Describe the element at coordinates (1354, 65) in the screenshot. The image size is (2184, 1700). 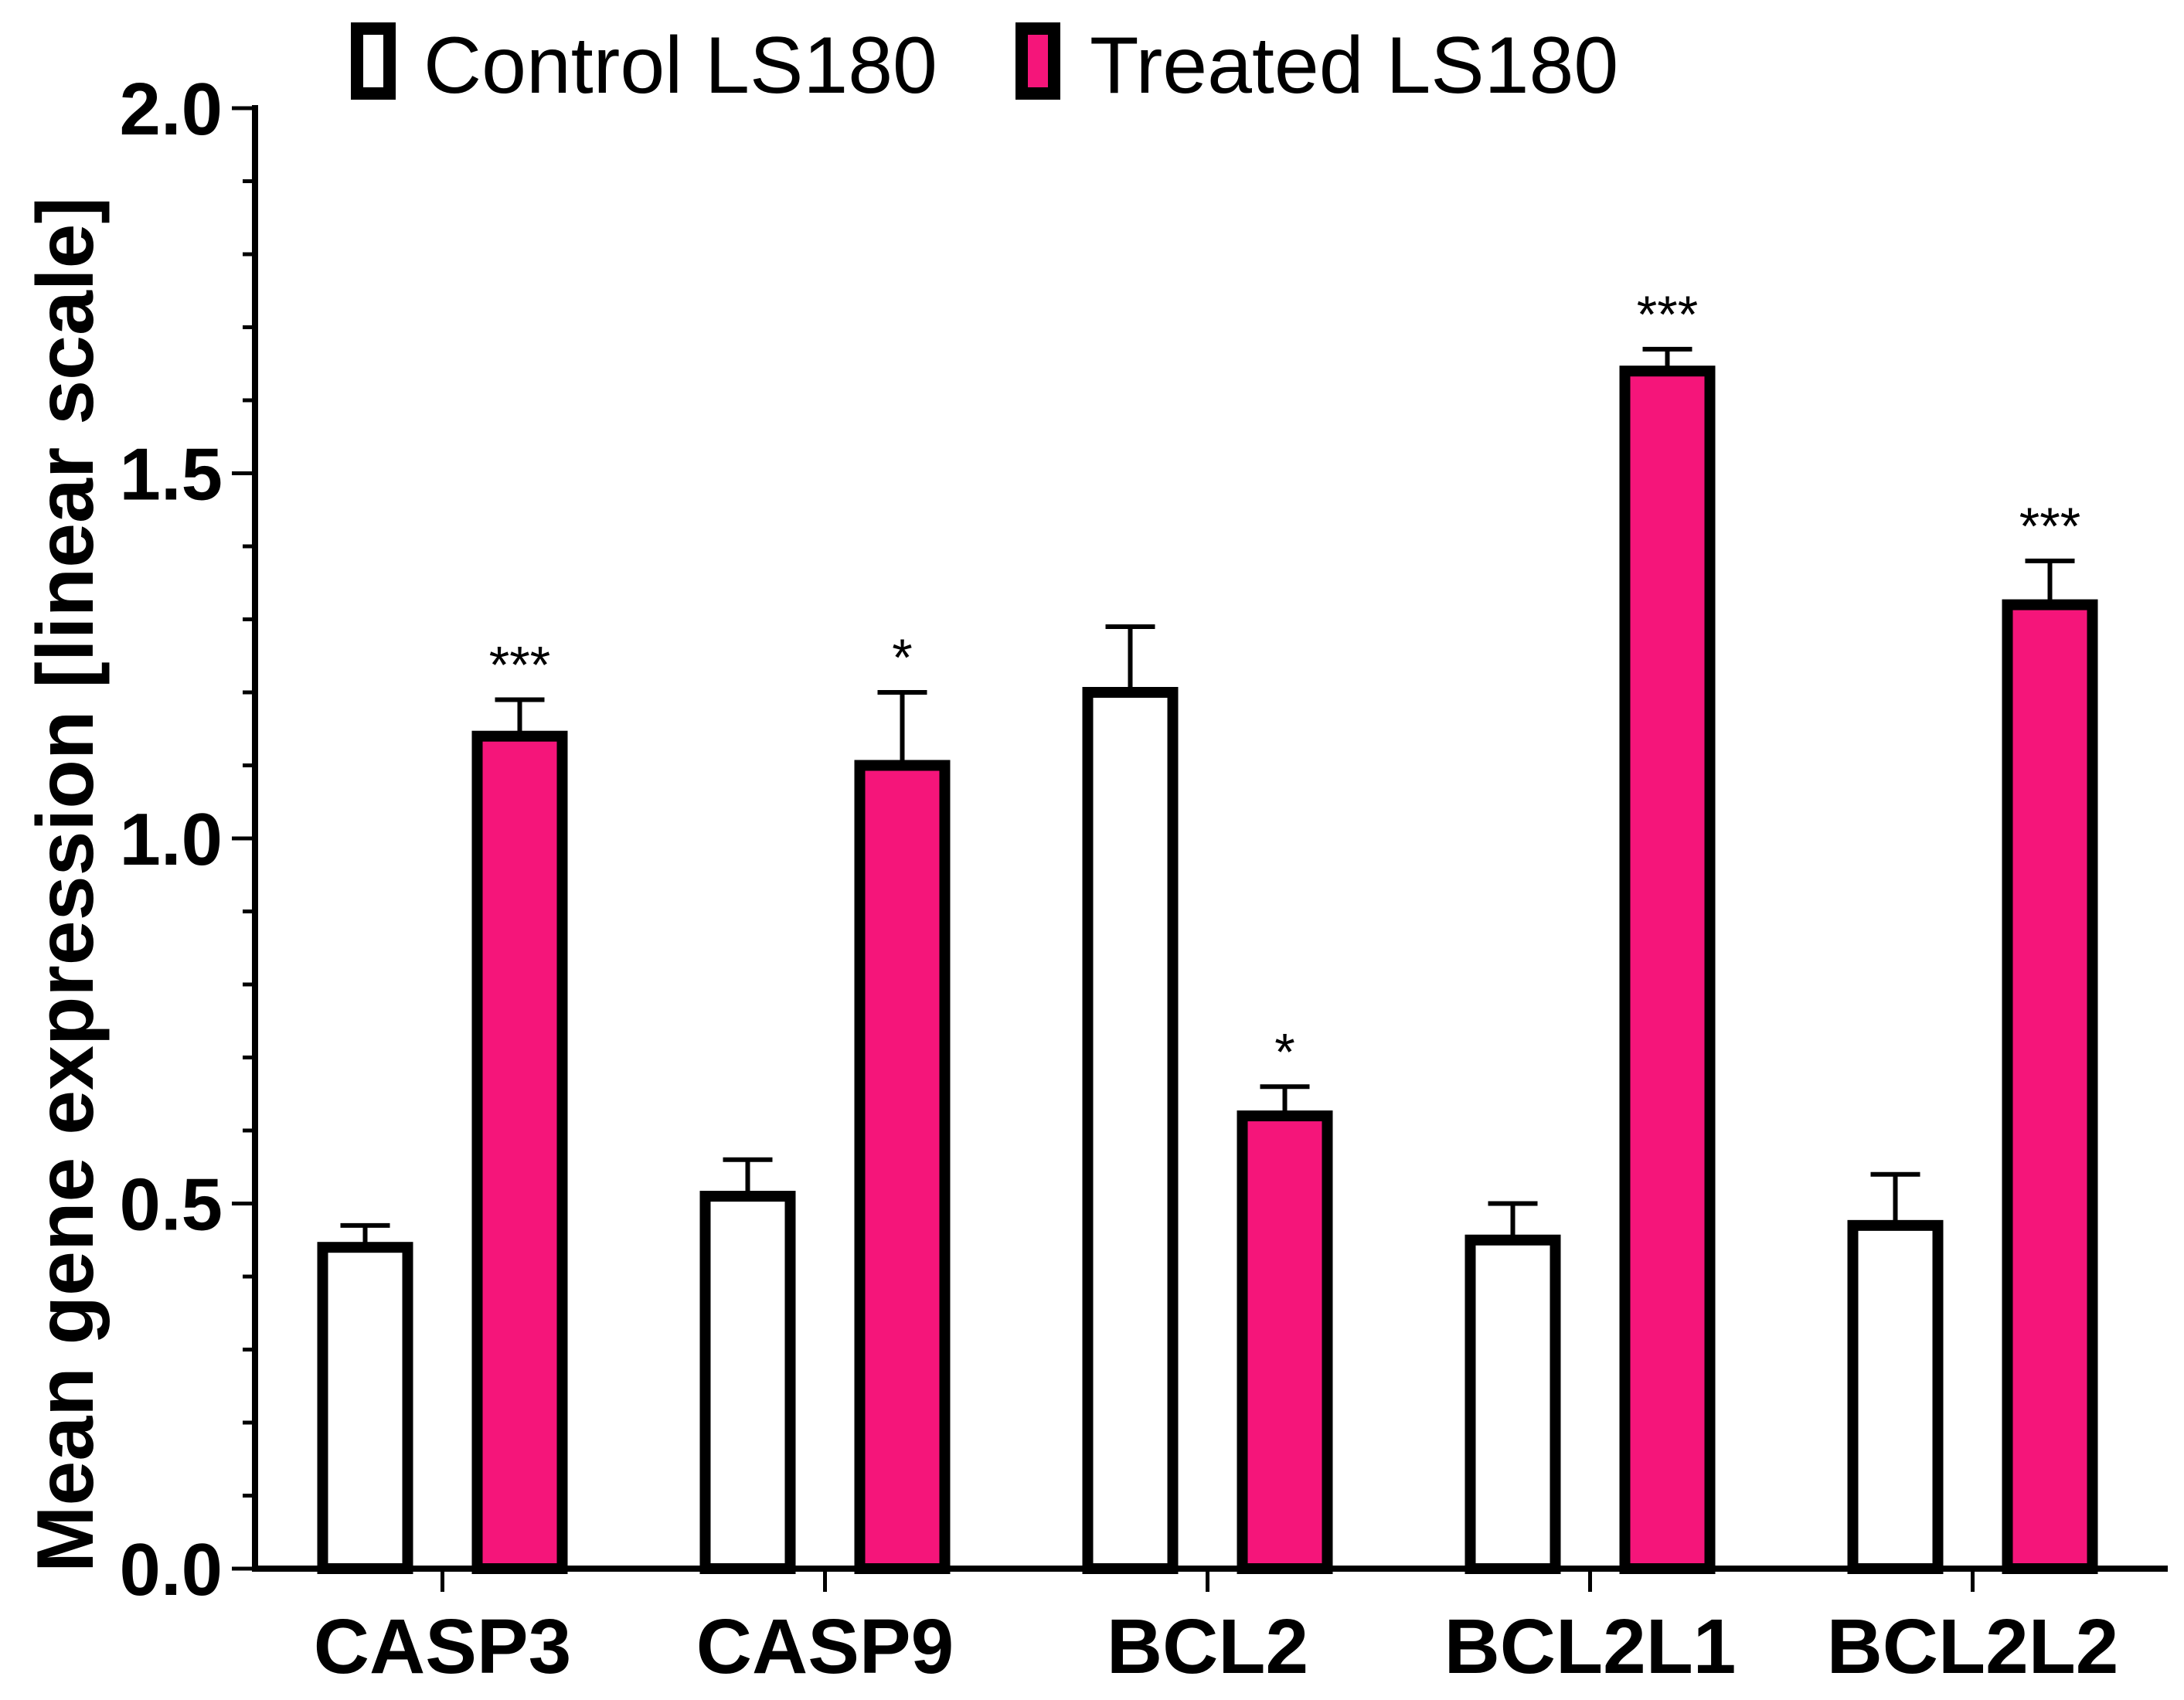
I see `legend-label-treated: Treated LS180` at that location.